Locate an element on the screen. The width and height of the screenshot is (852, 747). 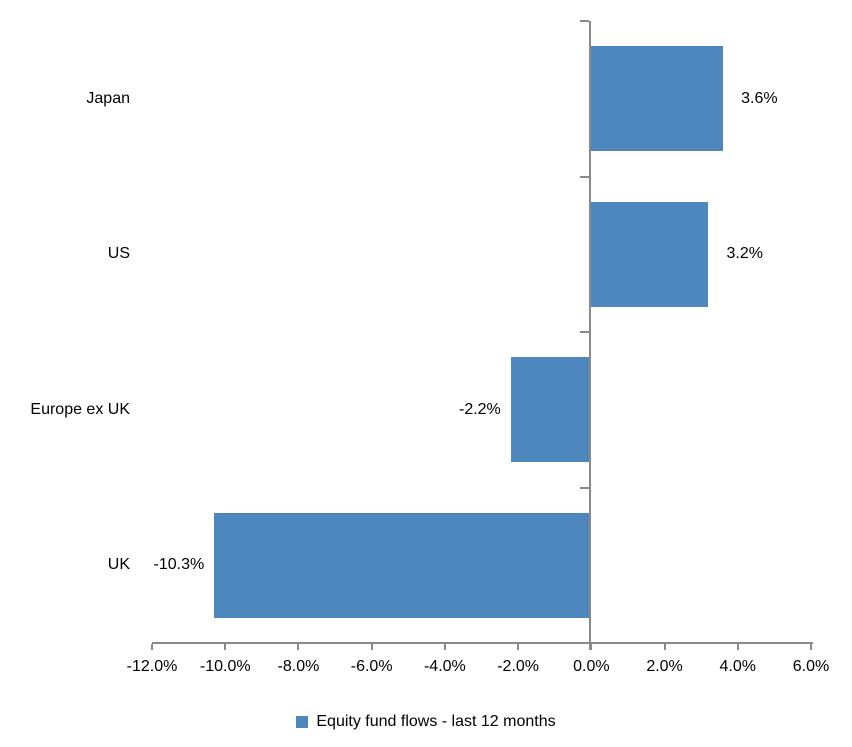
x-tick-label: 0.0% is located at coordinates (591, 666).